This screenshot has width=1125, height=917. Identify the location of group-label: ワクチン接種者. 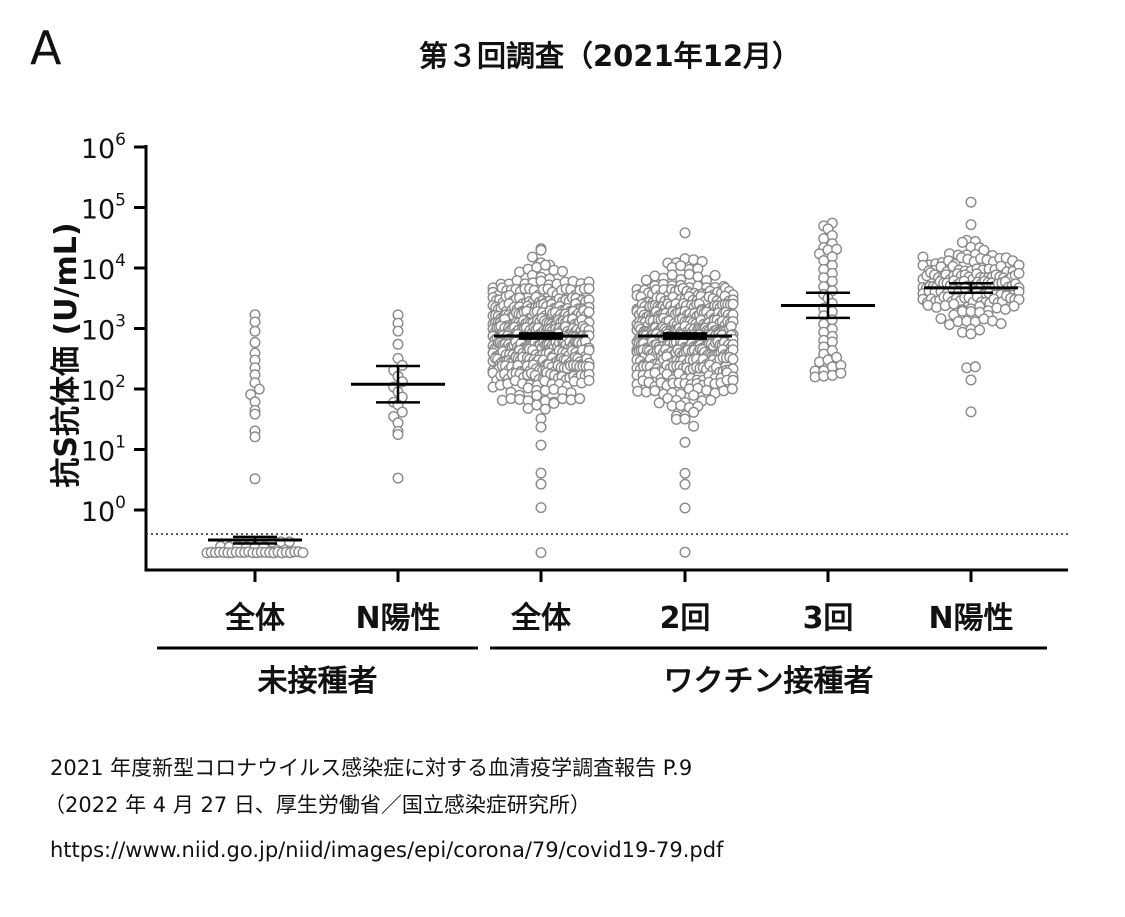
(769, 681).